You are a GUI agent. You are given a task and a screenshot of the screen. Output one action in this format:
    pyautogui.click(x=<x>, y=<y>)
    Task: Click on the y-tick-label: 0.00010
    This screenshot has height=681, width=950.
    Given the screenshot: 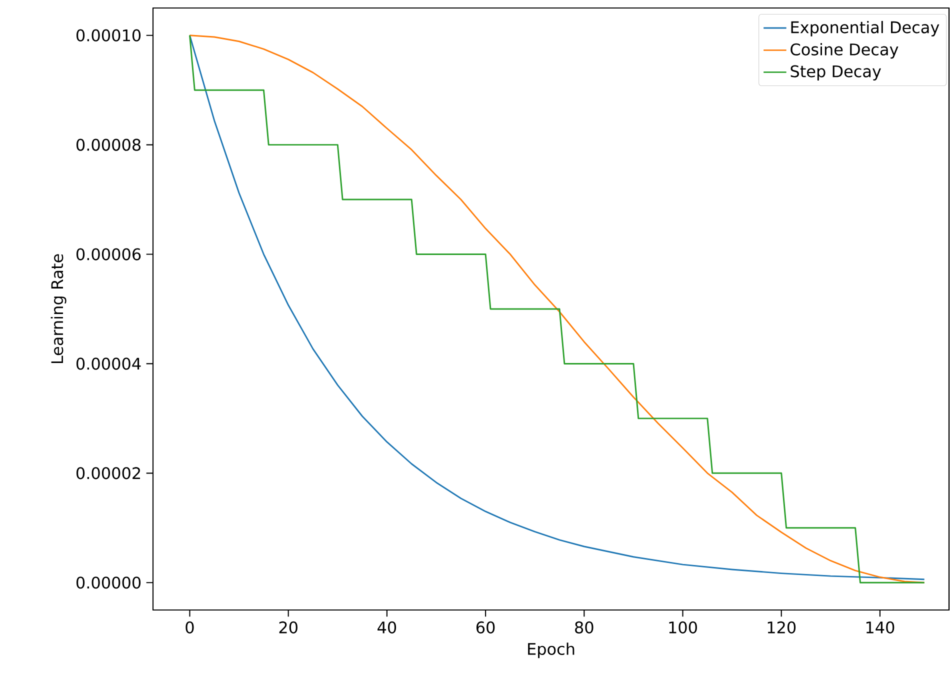 What is the action you would take?
    pyautogui.click(x=108, y=35)
    